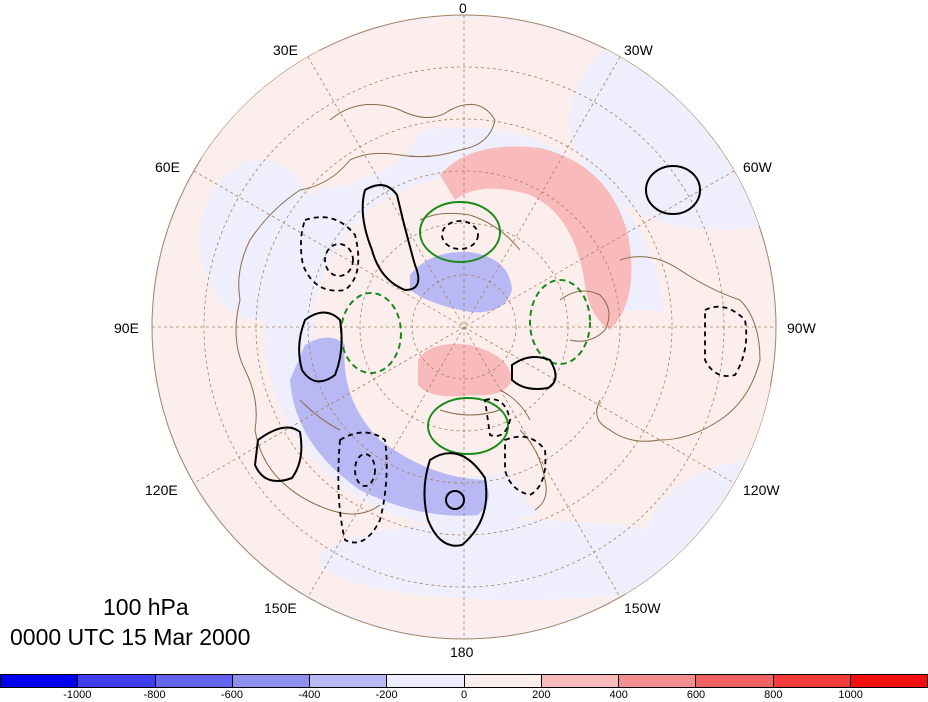 The image size is (928, 702). What do you see at coordinates (389, 426) in the screenshot?
I see `negative-anomaly-arc` at bounding box center [389, 426].